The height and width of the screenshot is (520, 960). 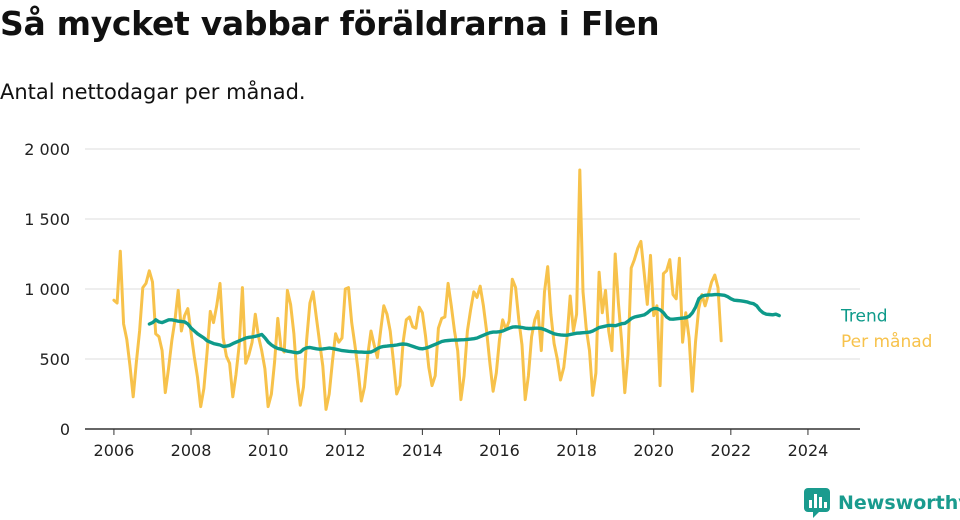 I want to click on x-tick-label: 2018, so click(x=576, y=450).